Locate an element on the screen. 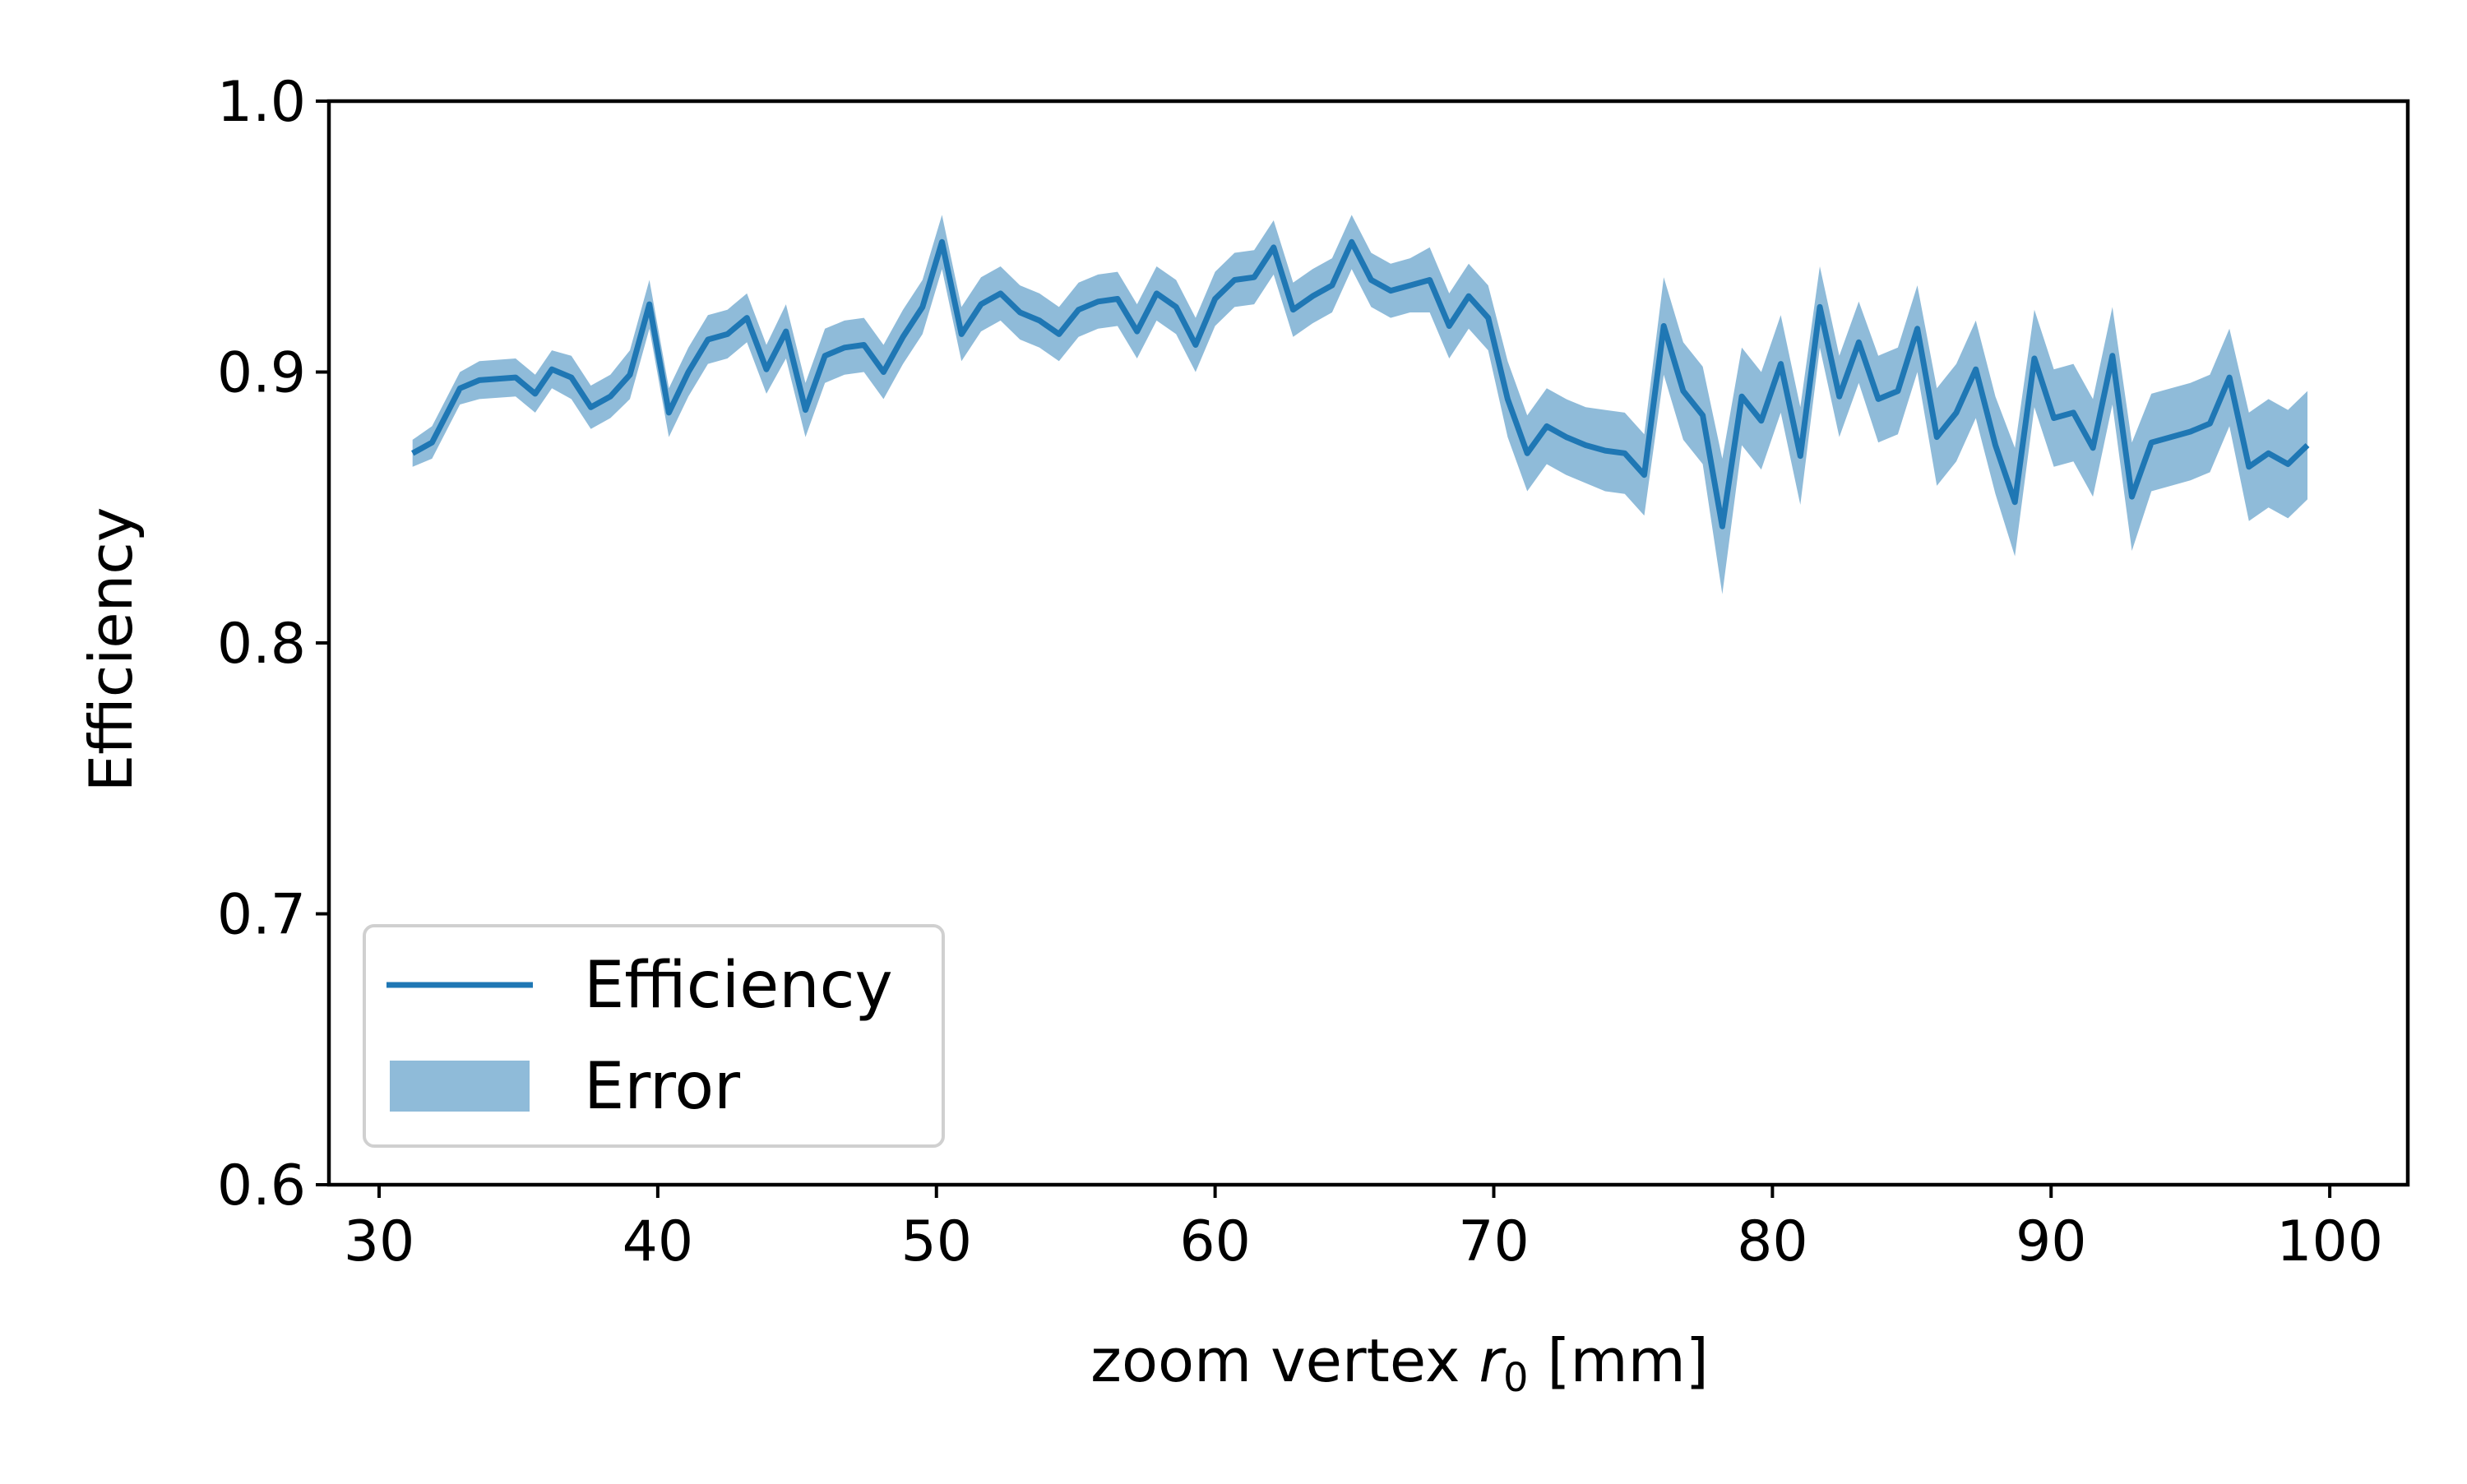 This screenshot has width=2467, height=1484. y-axis-ticks: 0.6 0.7 0.8 0.9 1.0 is located at coordinates (273, 644).